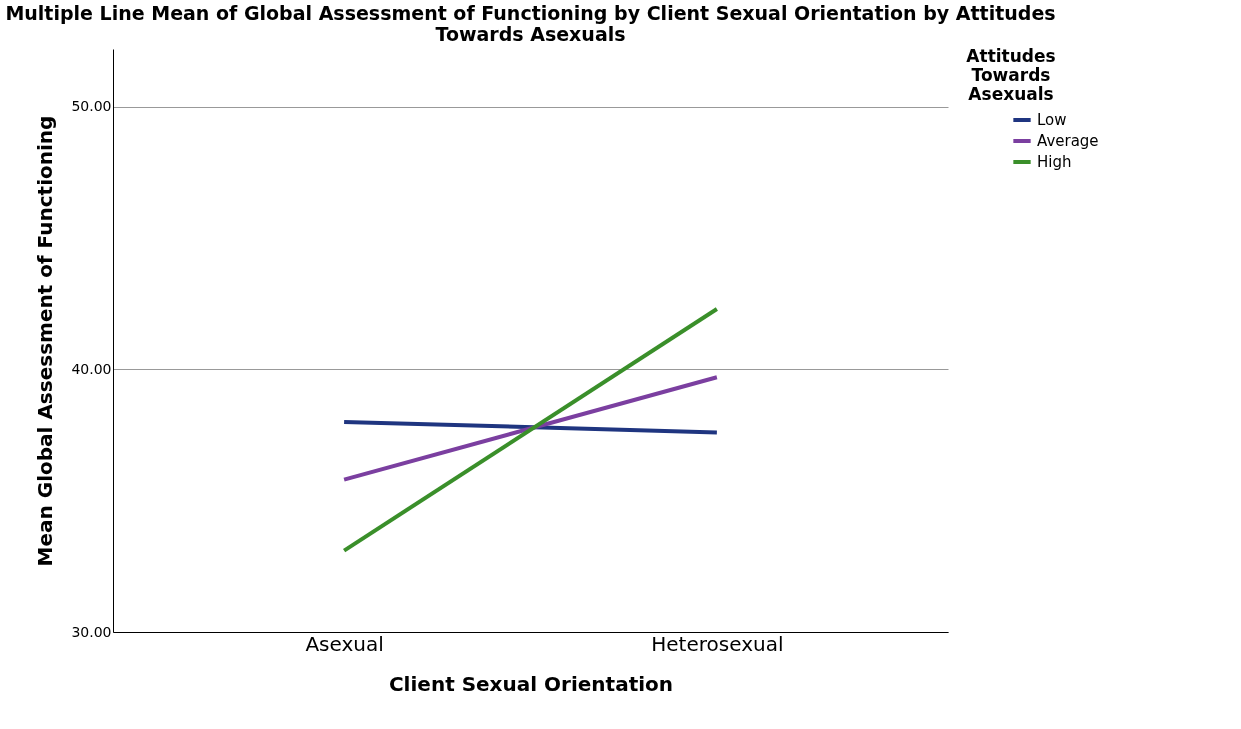 This screenshot has width=1241, height=729. What do you see at coordinates (91, 106) in the screenshot?
I see `y-tick-label: 50.00` at bounding box center [91, 106].